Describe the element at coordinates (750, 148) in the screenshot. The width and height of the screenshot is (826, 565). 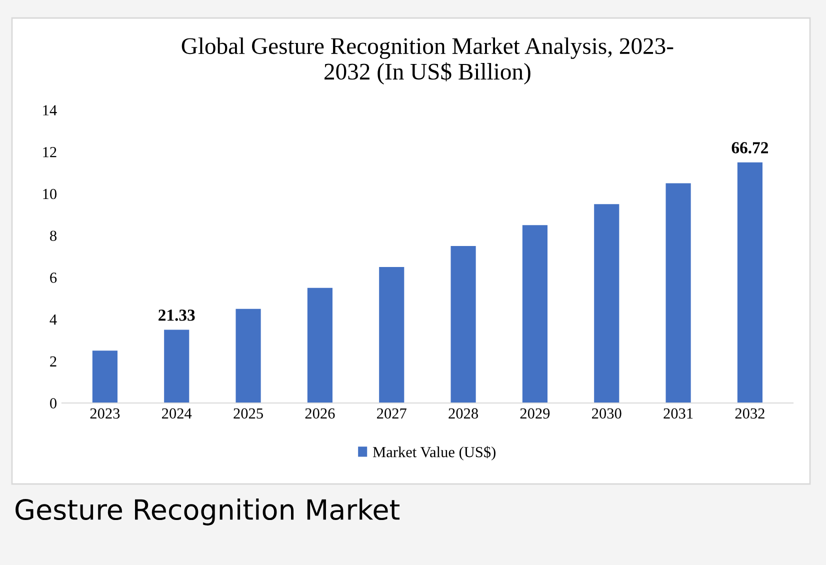
I see `annotation: 66.72` at that location.